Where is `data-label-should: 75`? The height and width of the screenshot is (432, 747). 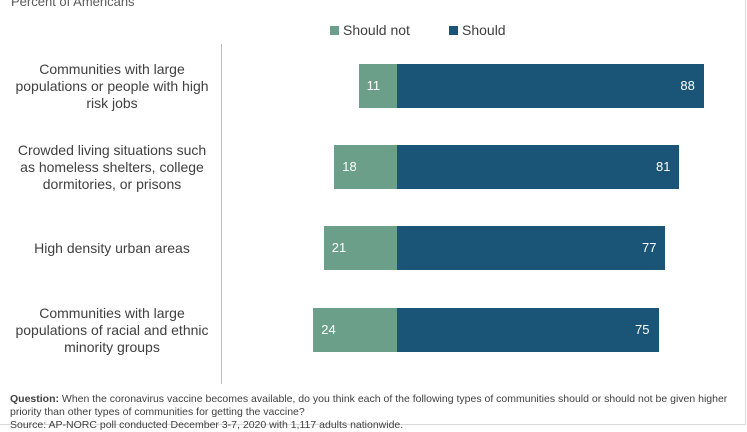
data-label-should: 75 is located at coordinates (642, 329).